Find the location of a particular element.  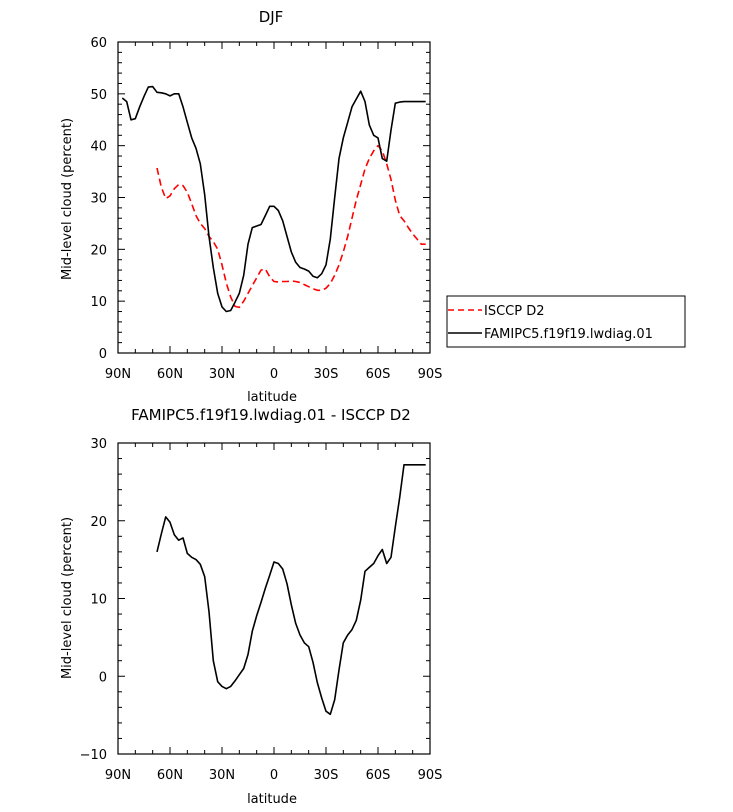

legend-label-isccp: ISCCP D2 is located at coordinates (514, 311).